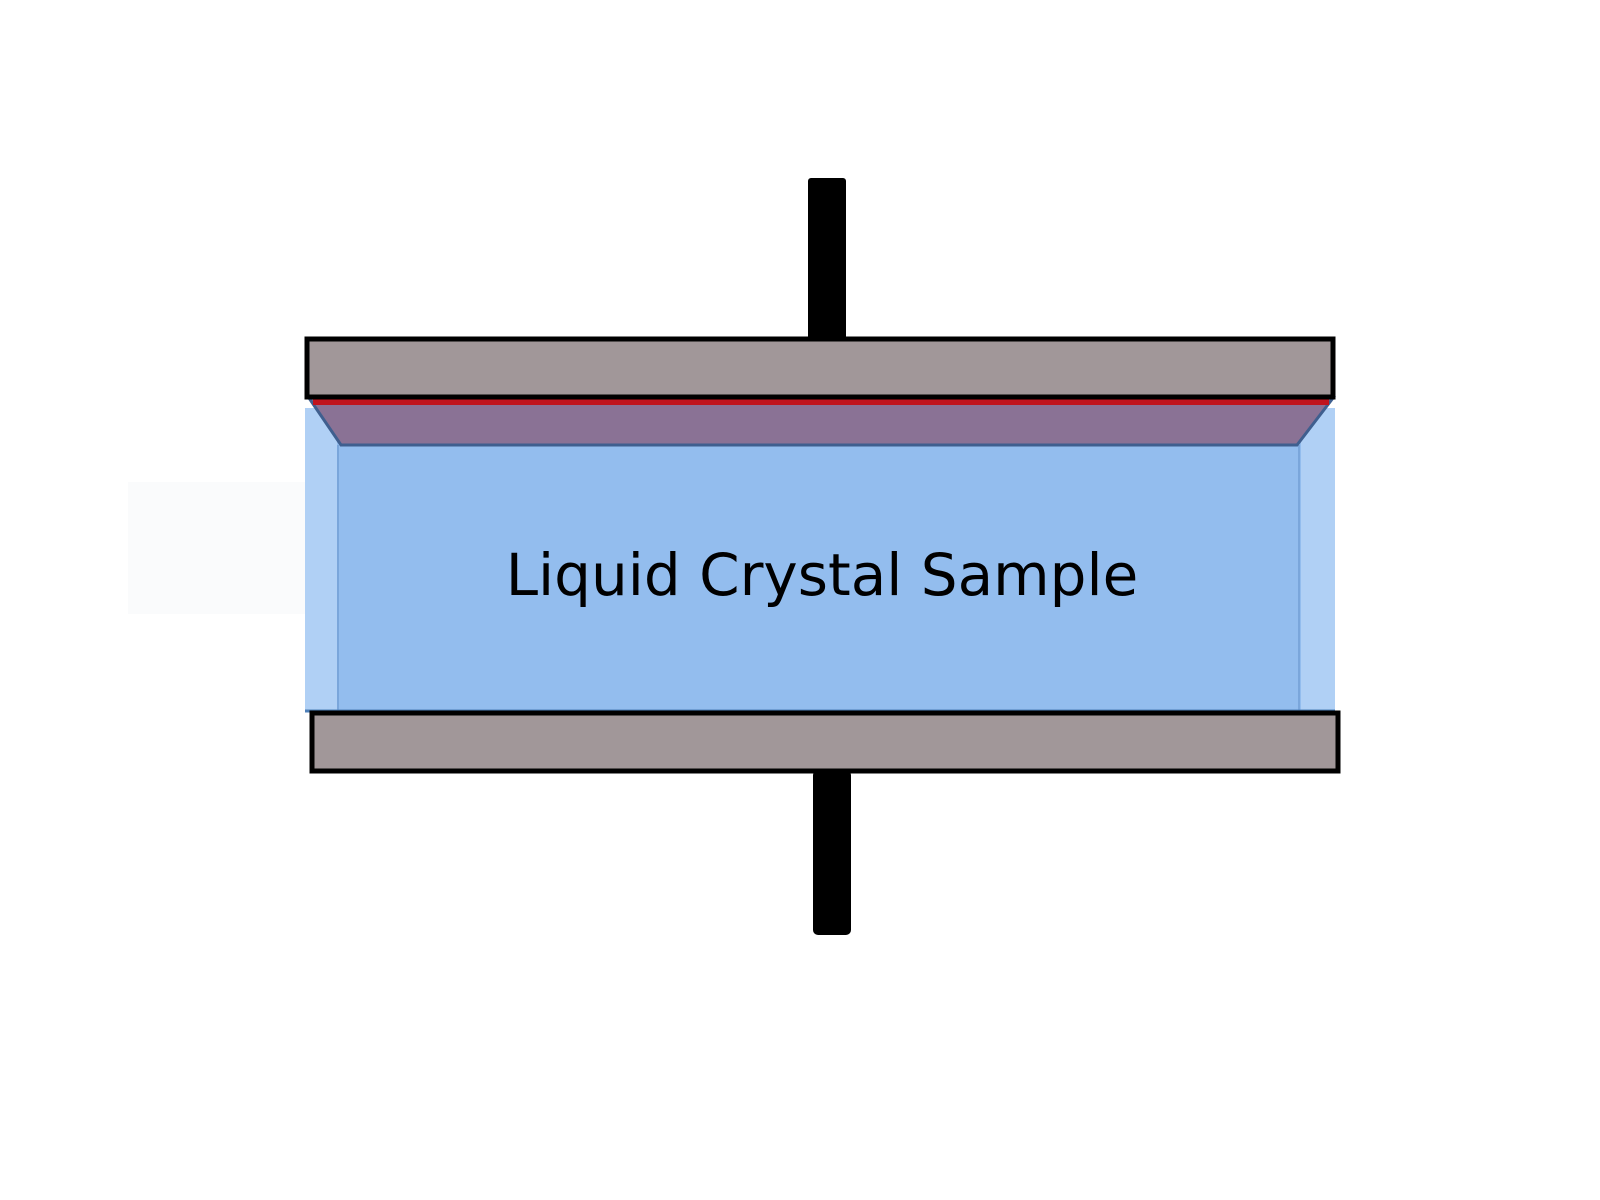 This screenshot has height=1200, width=1600. Describe the element at coordinates (822, 575) in the screenshot. I see `sample-label: Liquid Crystal Sample` at that location.